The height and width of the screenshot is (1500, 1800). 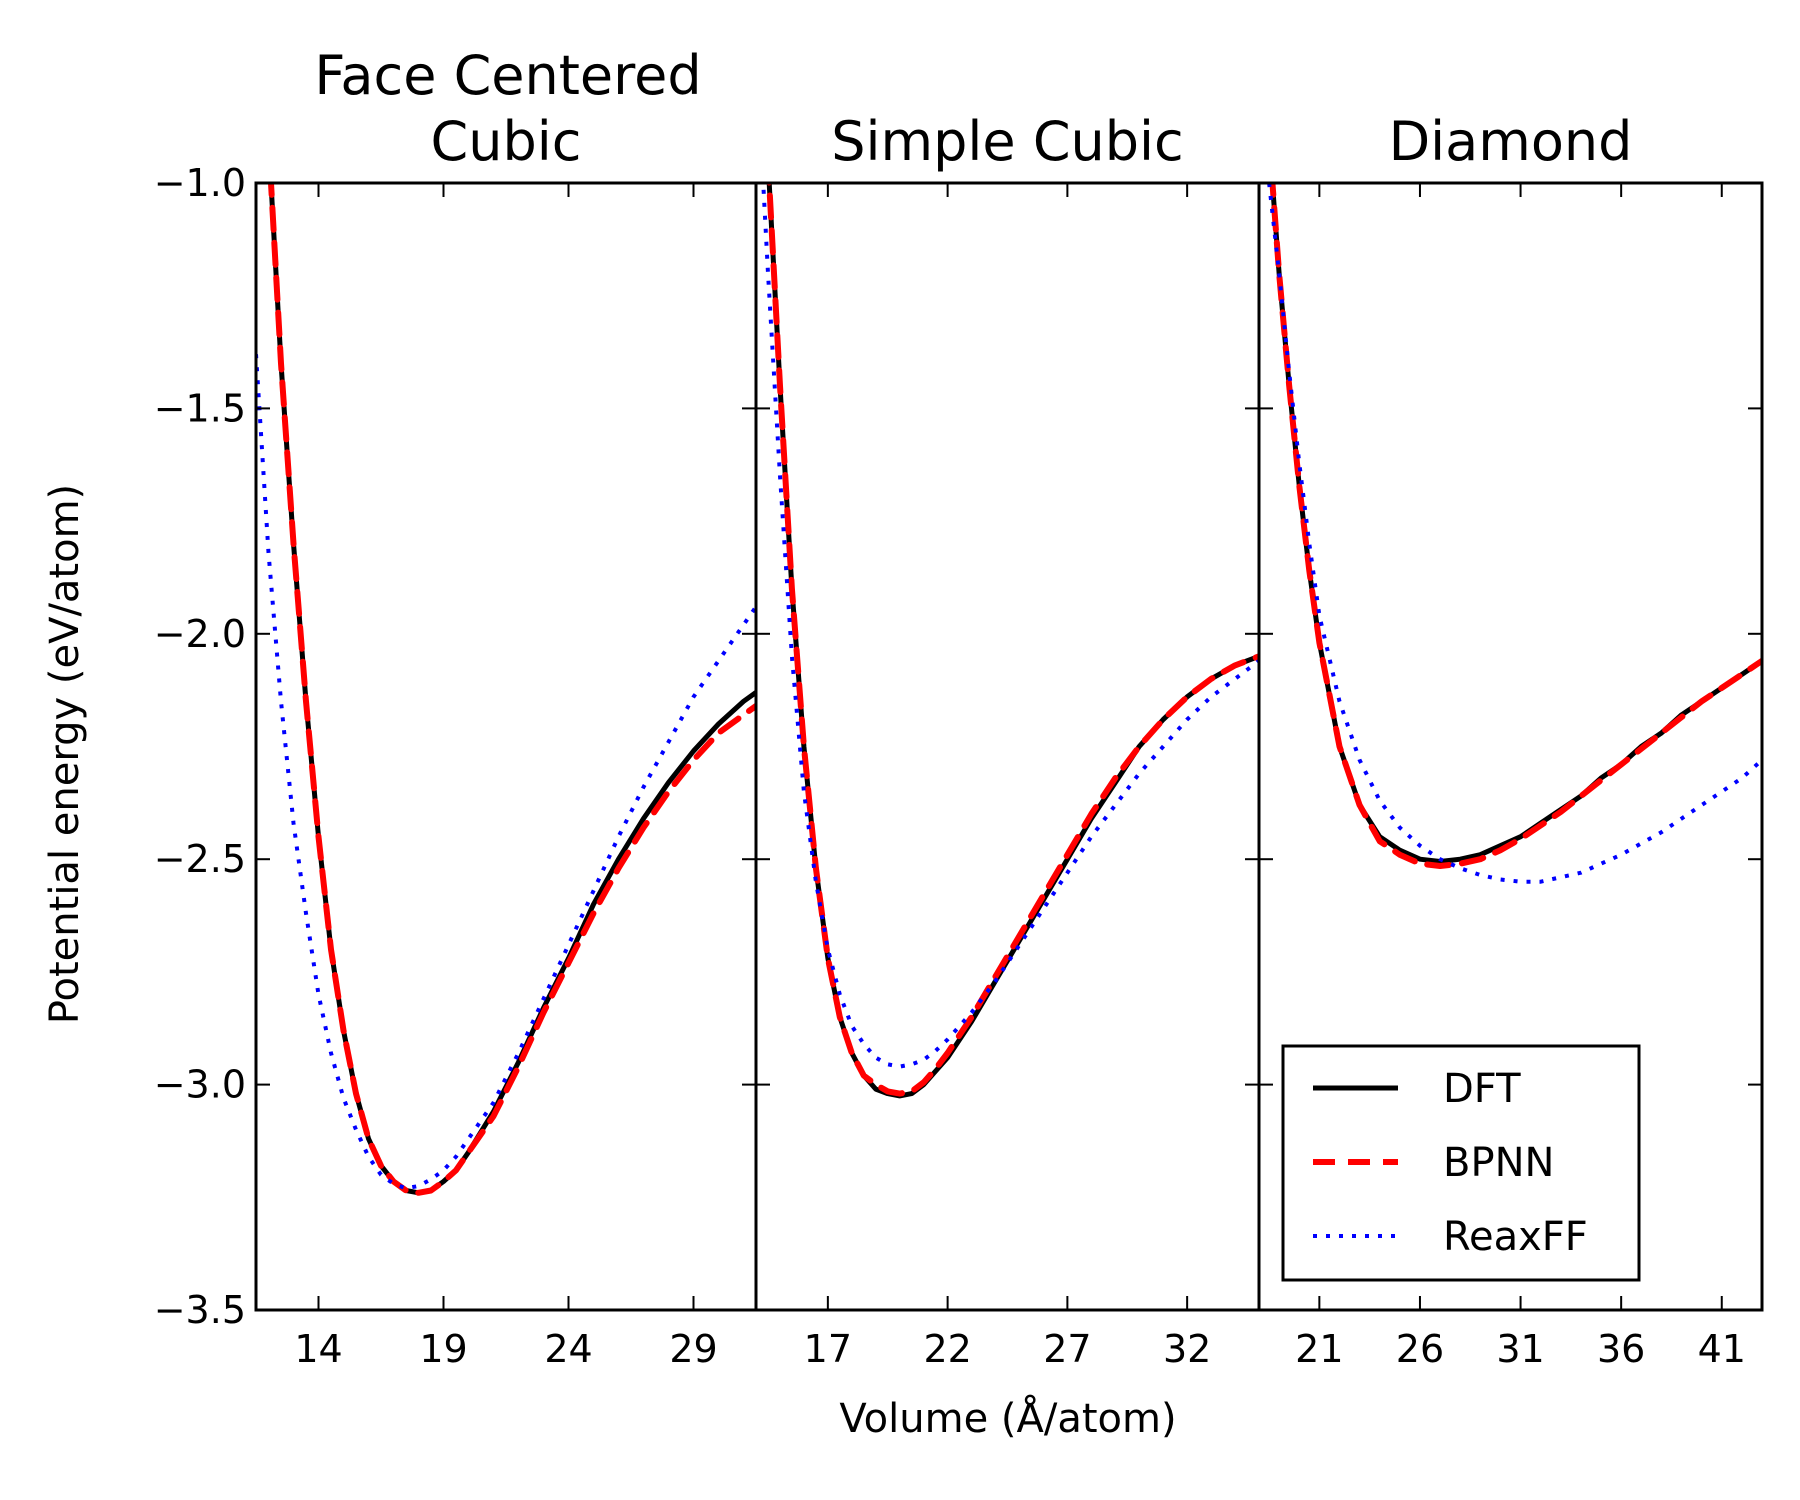 I want to click on x-tick-label: 21, so click(x=1319, y=1349).